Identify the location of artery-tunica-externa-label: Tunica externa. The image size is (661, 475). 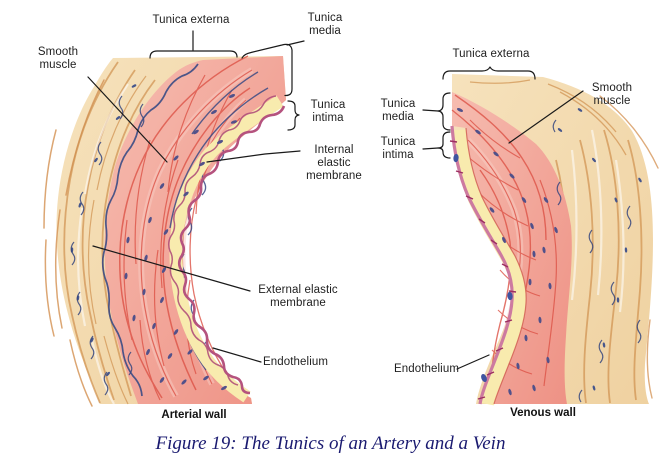
(191, 20).